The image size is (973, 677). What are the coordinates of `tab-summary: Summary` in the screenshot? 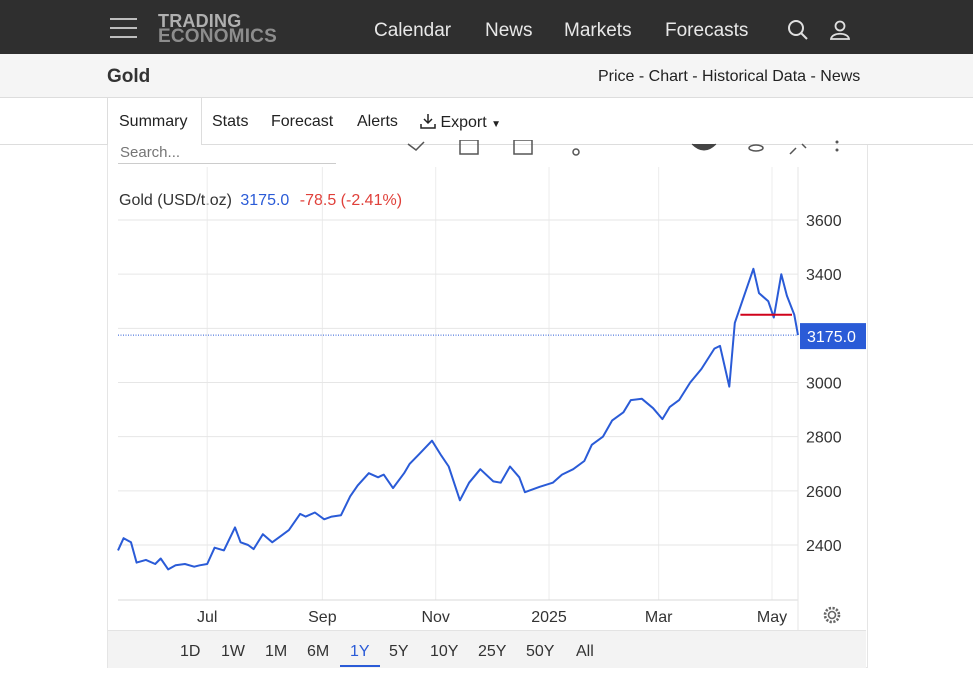 It's located at (153, 121).